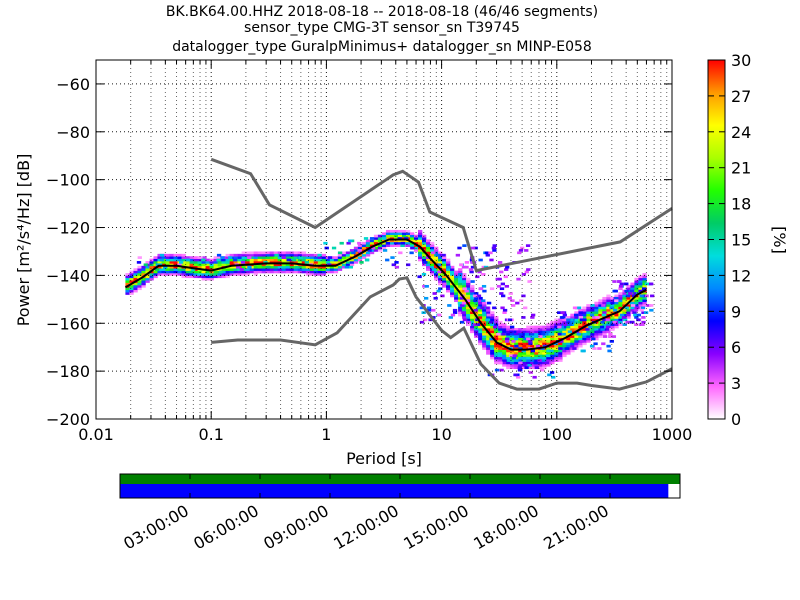 This screenshot has width=800, height=600. I want to click on colorbar-tick-label: 15, so click(741, 240).